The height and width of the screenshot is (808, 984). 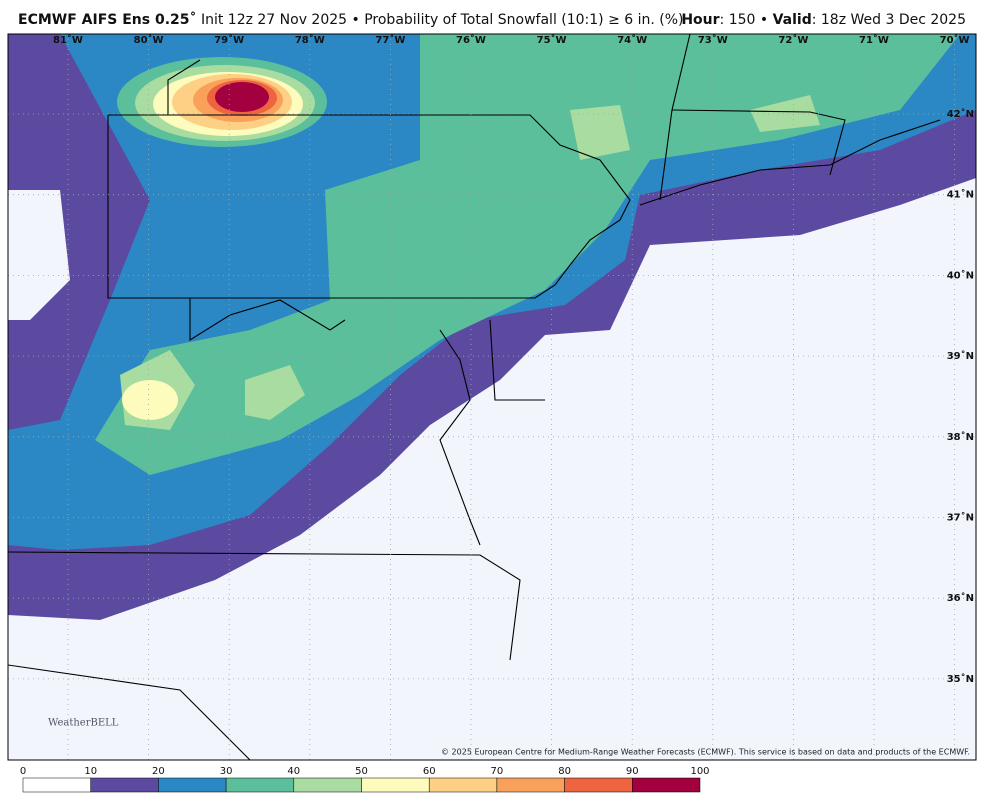 What do you see at coordinates (293, 771) in the screenshot?
I see `colorbar-tick: 40` at bounding box center [293, 771].